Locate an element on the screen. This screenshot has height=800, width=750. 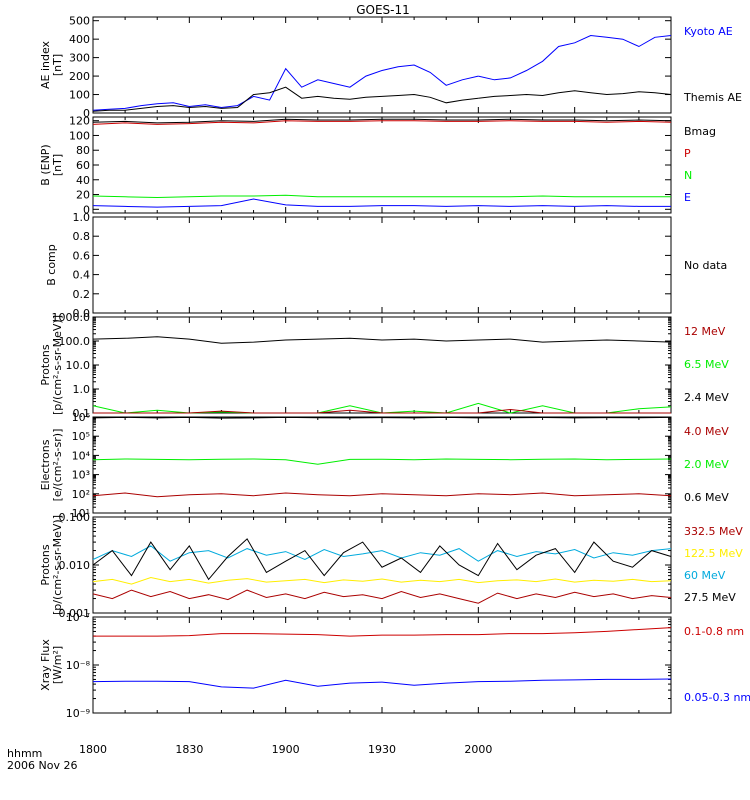
y-tick-label: 80 is located at coordinates (83, 150).